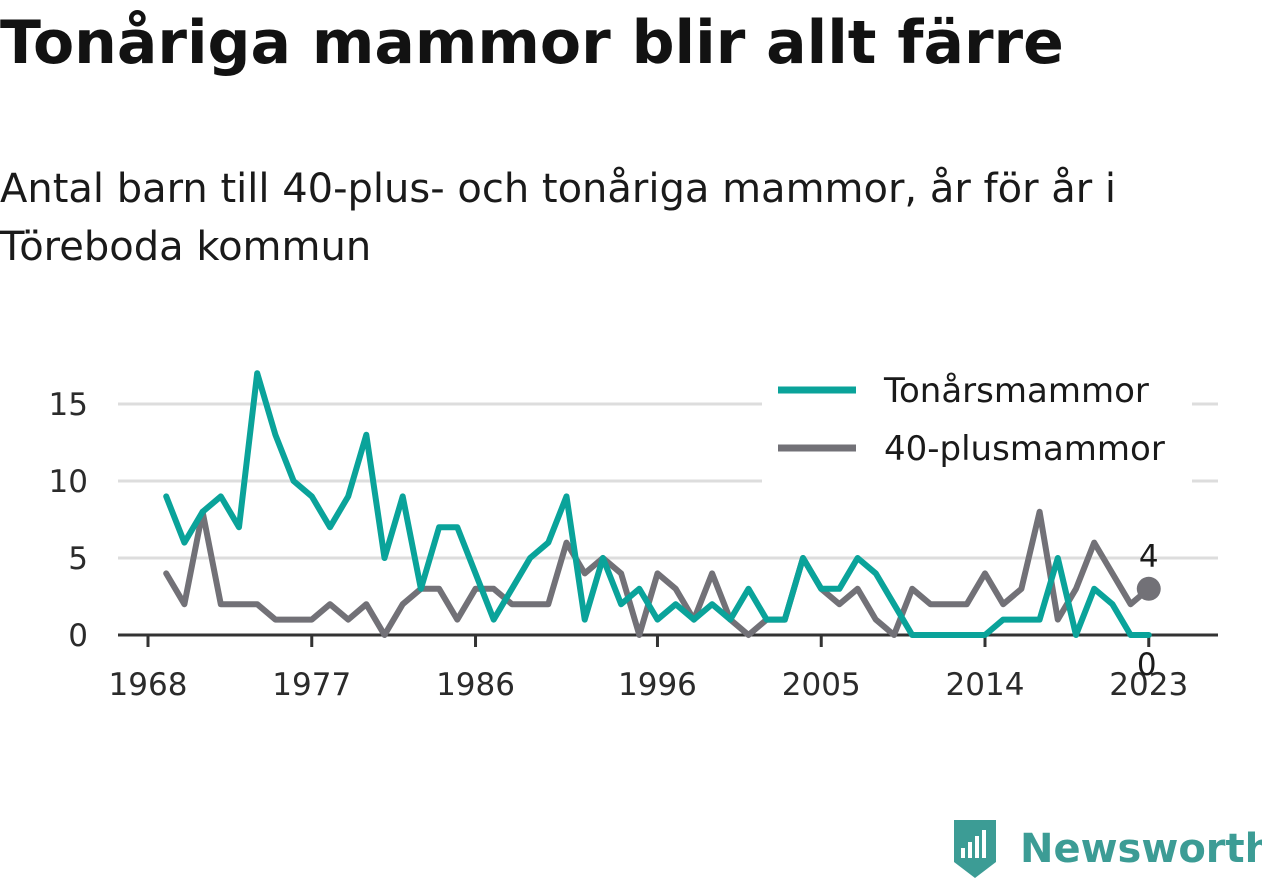 Image resolution: width=1262 pixels, height=880 pixels. I want to click on legend-box, so click(977, 425).